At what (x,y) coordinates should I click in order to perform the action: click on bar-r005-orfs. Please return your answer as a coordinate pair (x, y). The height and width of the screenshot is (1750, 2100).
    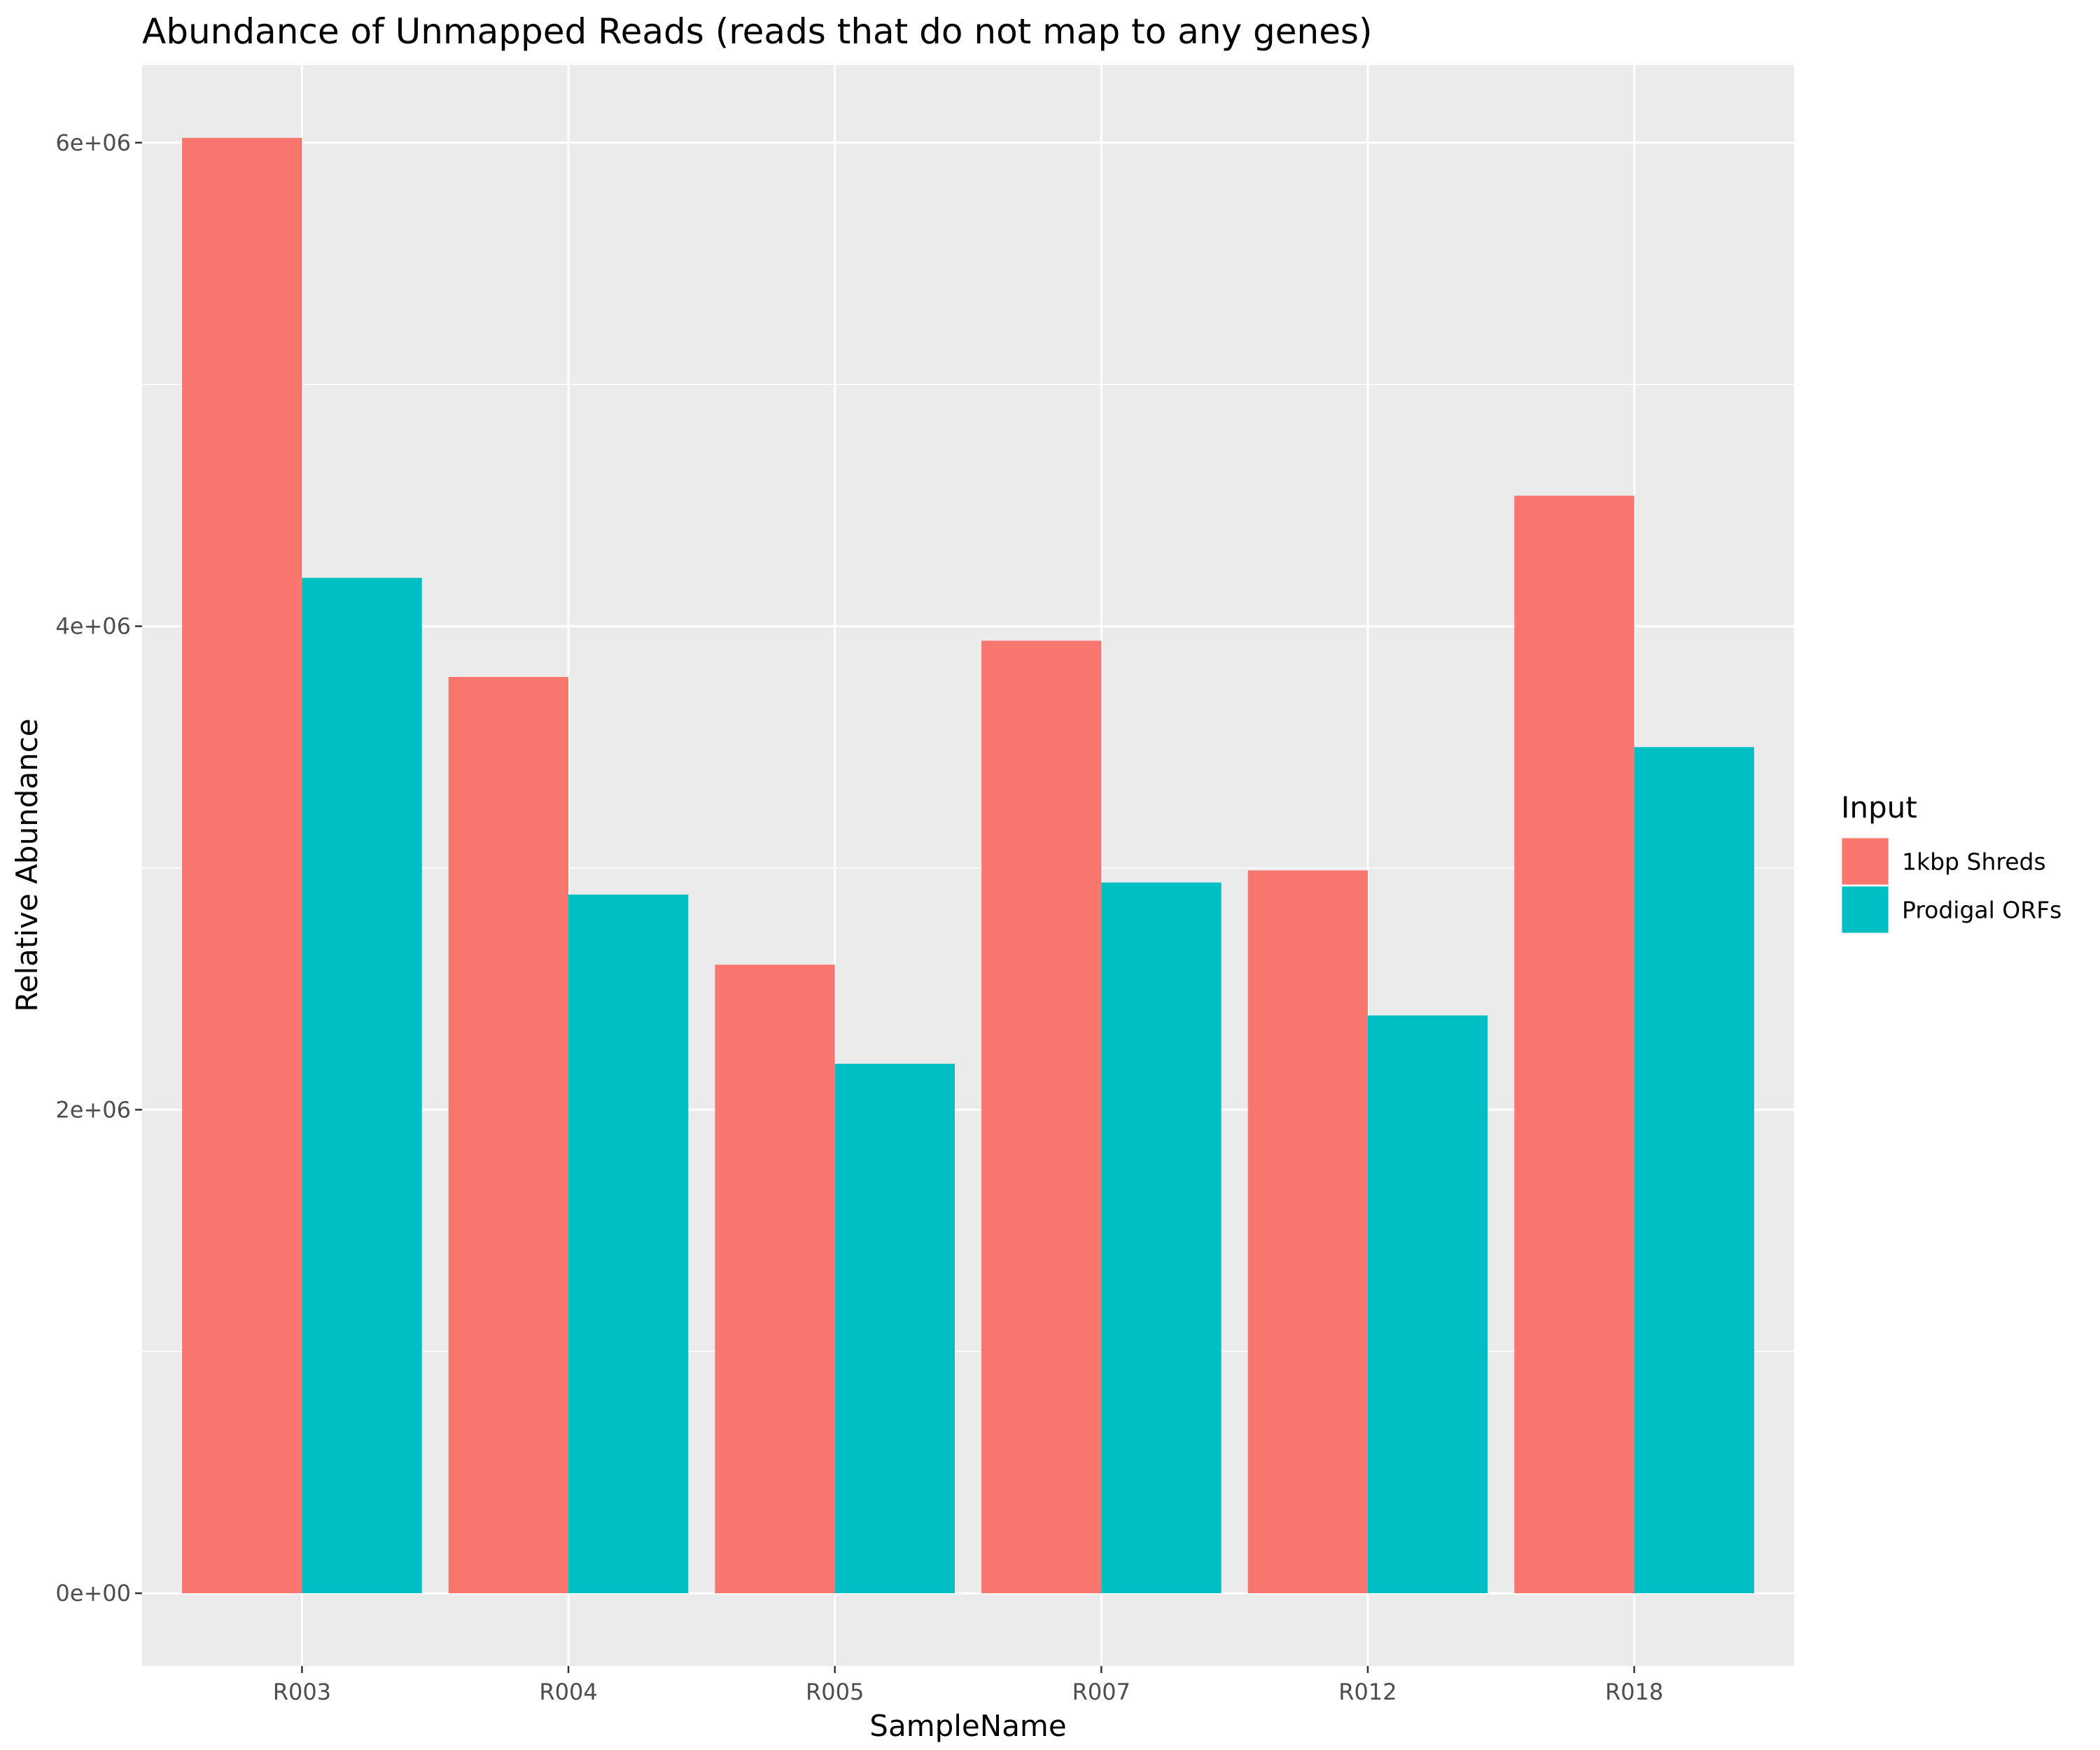
    Looking at the image, I should click on (894, 1328).